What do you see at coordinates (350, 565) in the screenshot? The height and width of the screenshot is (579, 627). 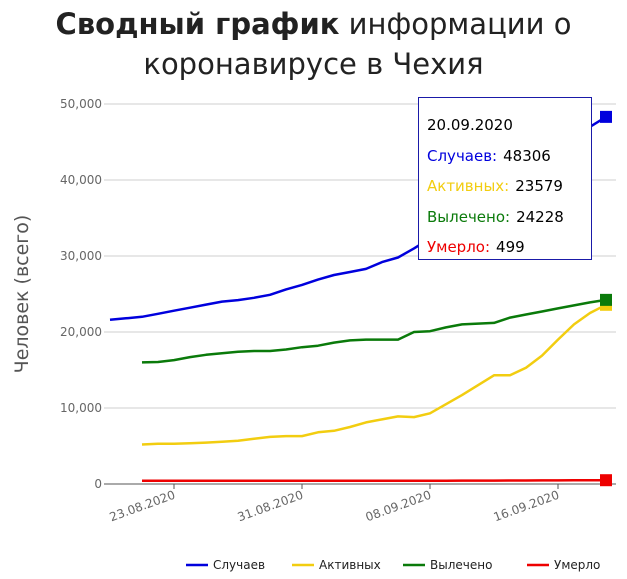 I see `legend-label: Активных` at bounding box center [350, 565].